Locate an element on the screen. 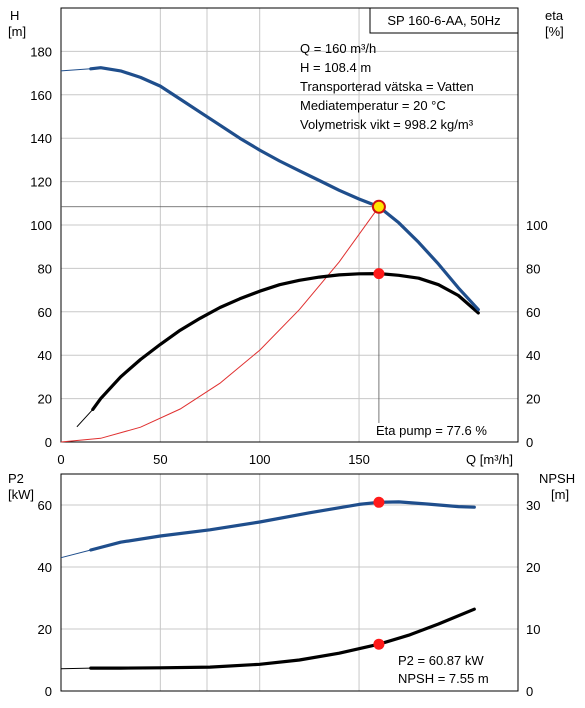 This screenshot has height=708, width=585. bottom-left-tick-label: 60 is located at coordinates (45, 505).